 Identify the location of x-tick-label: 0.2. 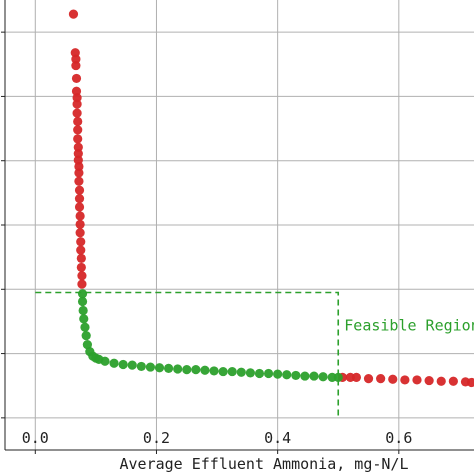
(156, 438).